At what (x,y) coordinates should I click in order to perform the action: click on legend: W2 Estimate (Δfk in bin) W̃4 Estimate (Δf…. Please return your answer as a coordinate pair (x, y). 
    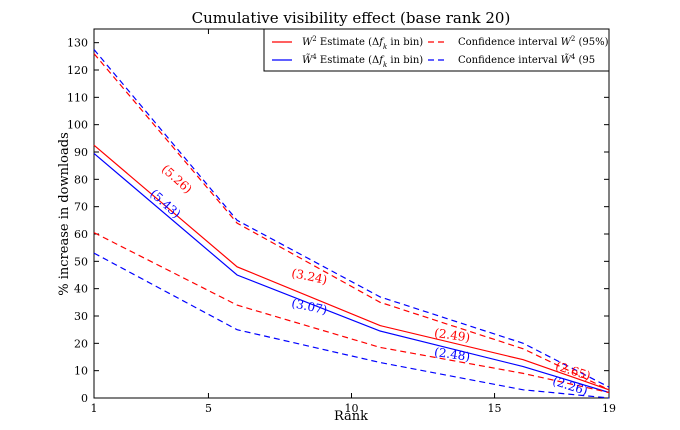
    Looking at the image, I should click on (436, 50).